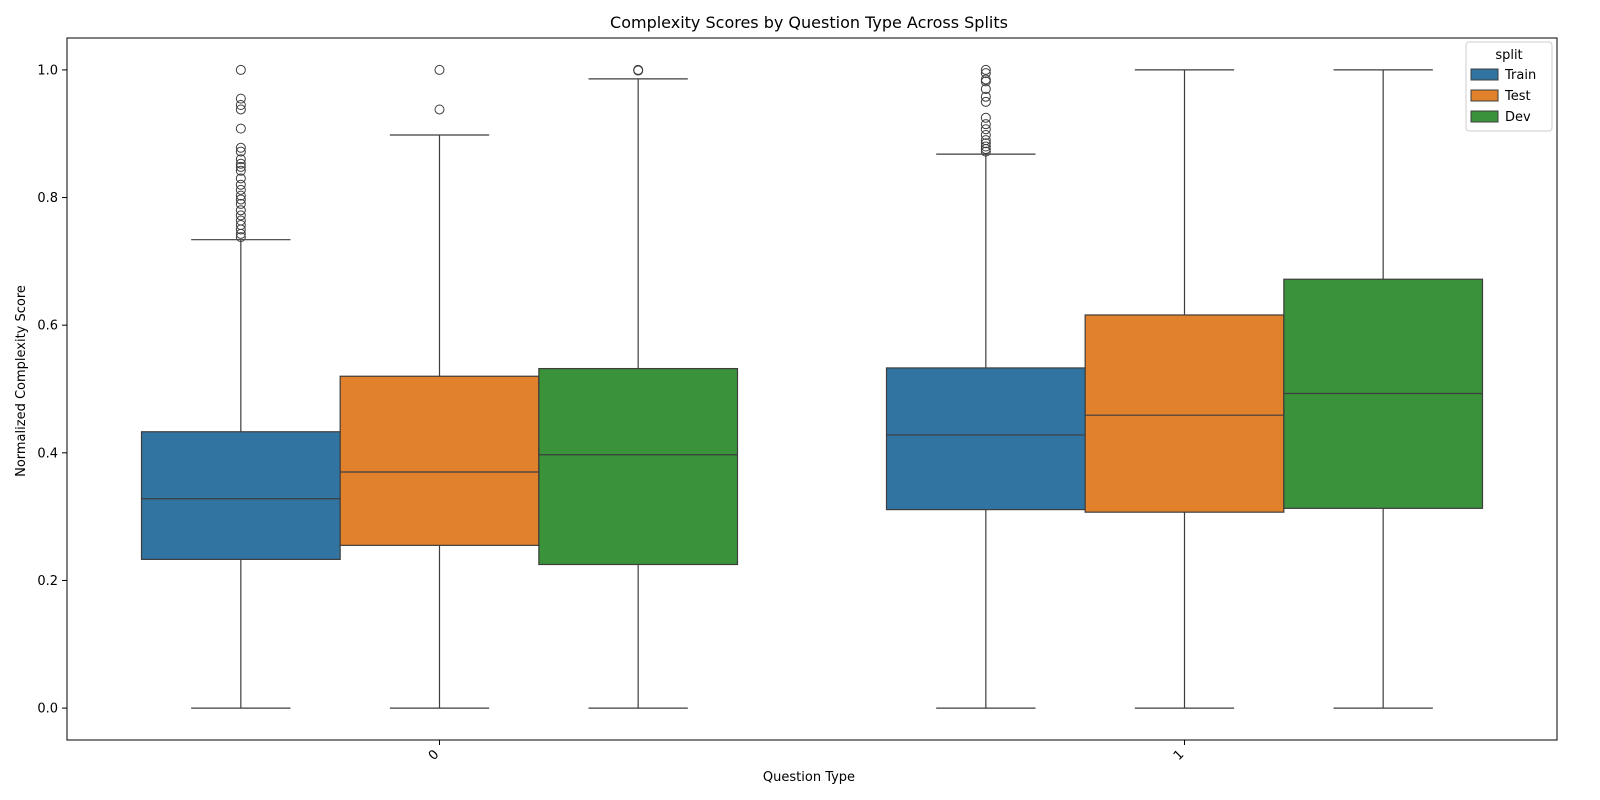  I want to click on legend-label-test: Test, so click(1517, 96).